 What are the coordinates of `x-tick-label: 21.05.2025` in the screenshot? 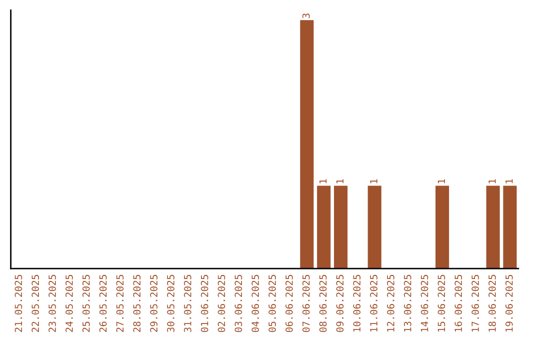 It's located at (18, 303).